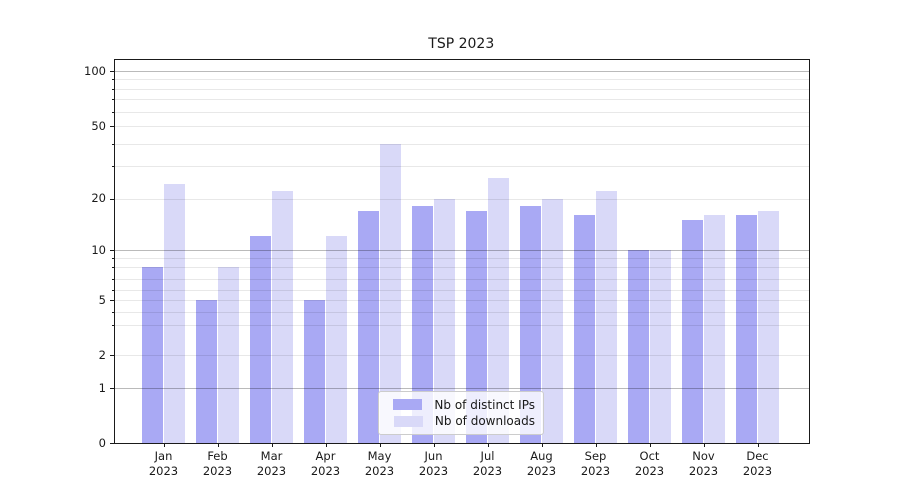  What do you see at coordinates (444, 321) in the screenshot?
I see `bar-downloads-jun` at bounding box center [444, 321].